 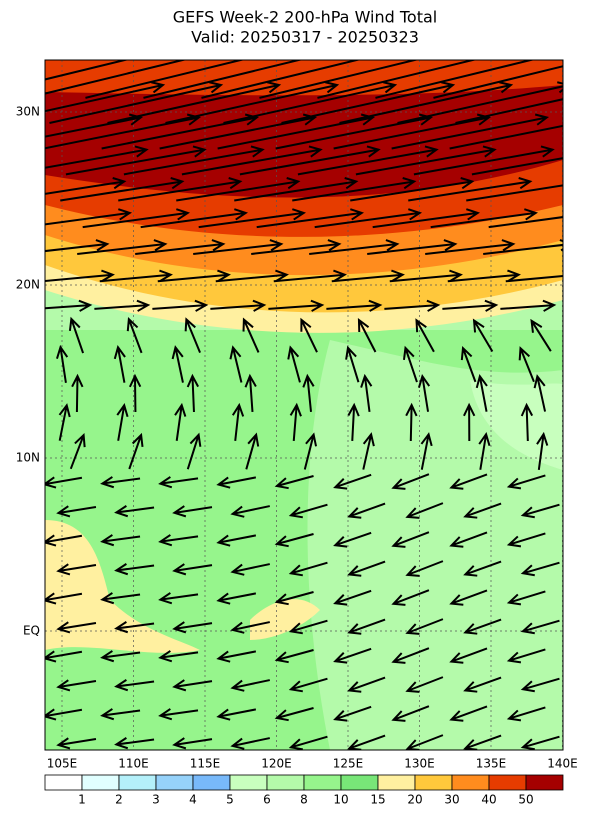 What do you see at coordinates (205, 764) in the screenshot?
I see `lon-label: 115E` at bounding box center [205, 764].